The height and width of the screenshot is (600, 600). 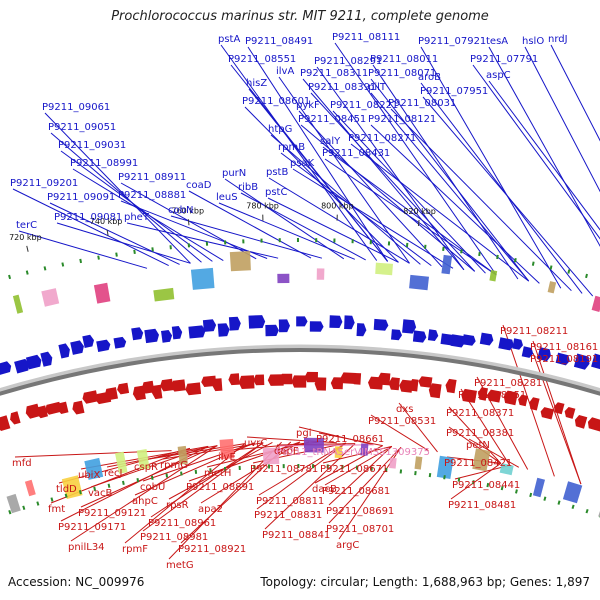 What do you see at coordinates (498, 75) in the screenshot?
I see `gene-label: aspC` at bounding box center [498, 75].